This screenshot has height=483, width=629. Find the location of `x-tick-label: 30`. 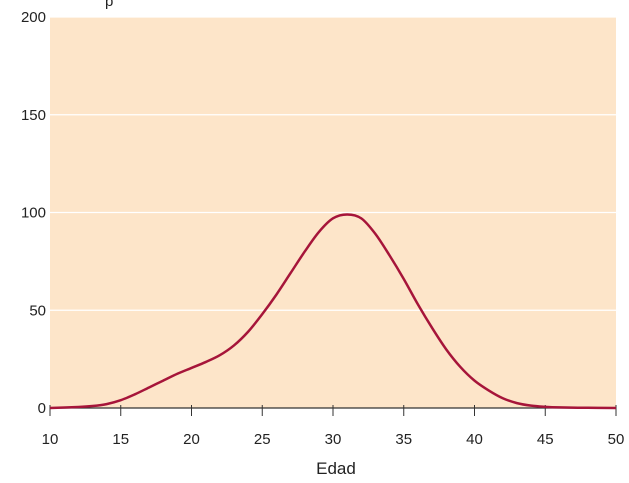

x-tick-label: 30 is located at coordinates (333, 439).